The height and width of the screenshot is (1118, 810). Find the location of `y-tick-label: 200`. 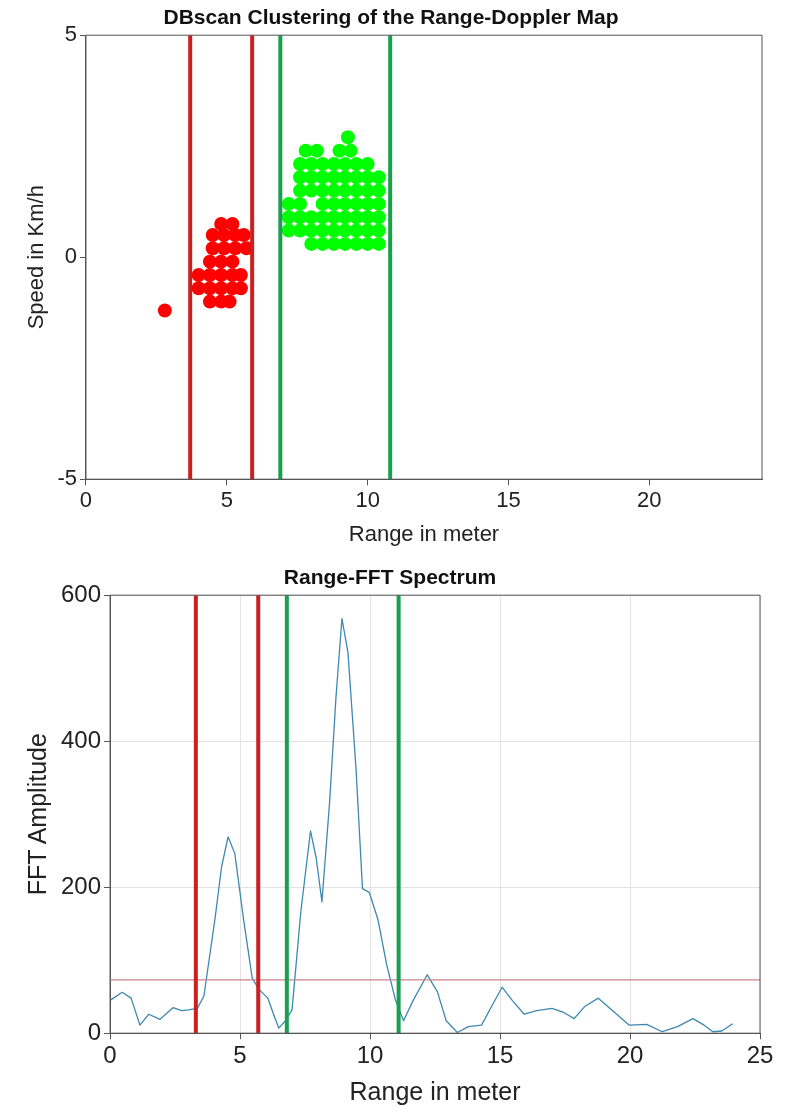

y-tick-label: 200 is located at coordinates (81, 885).